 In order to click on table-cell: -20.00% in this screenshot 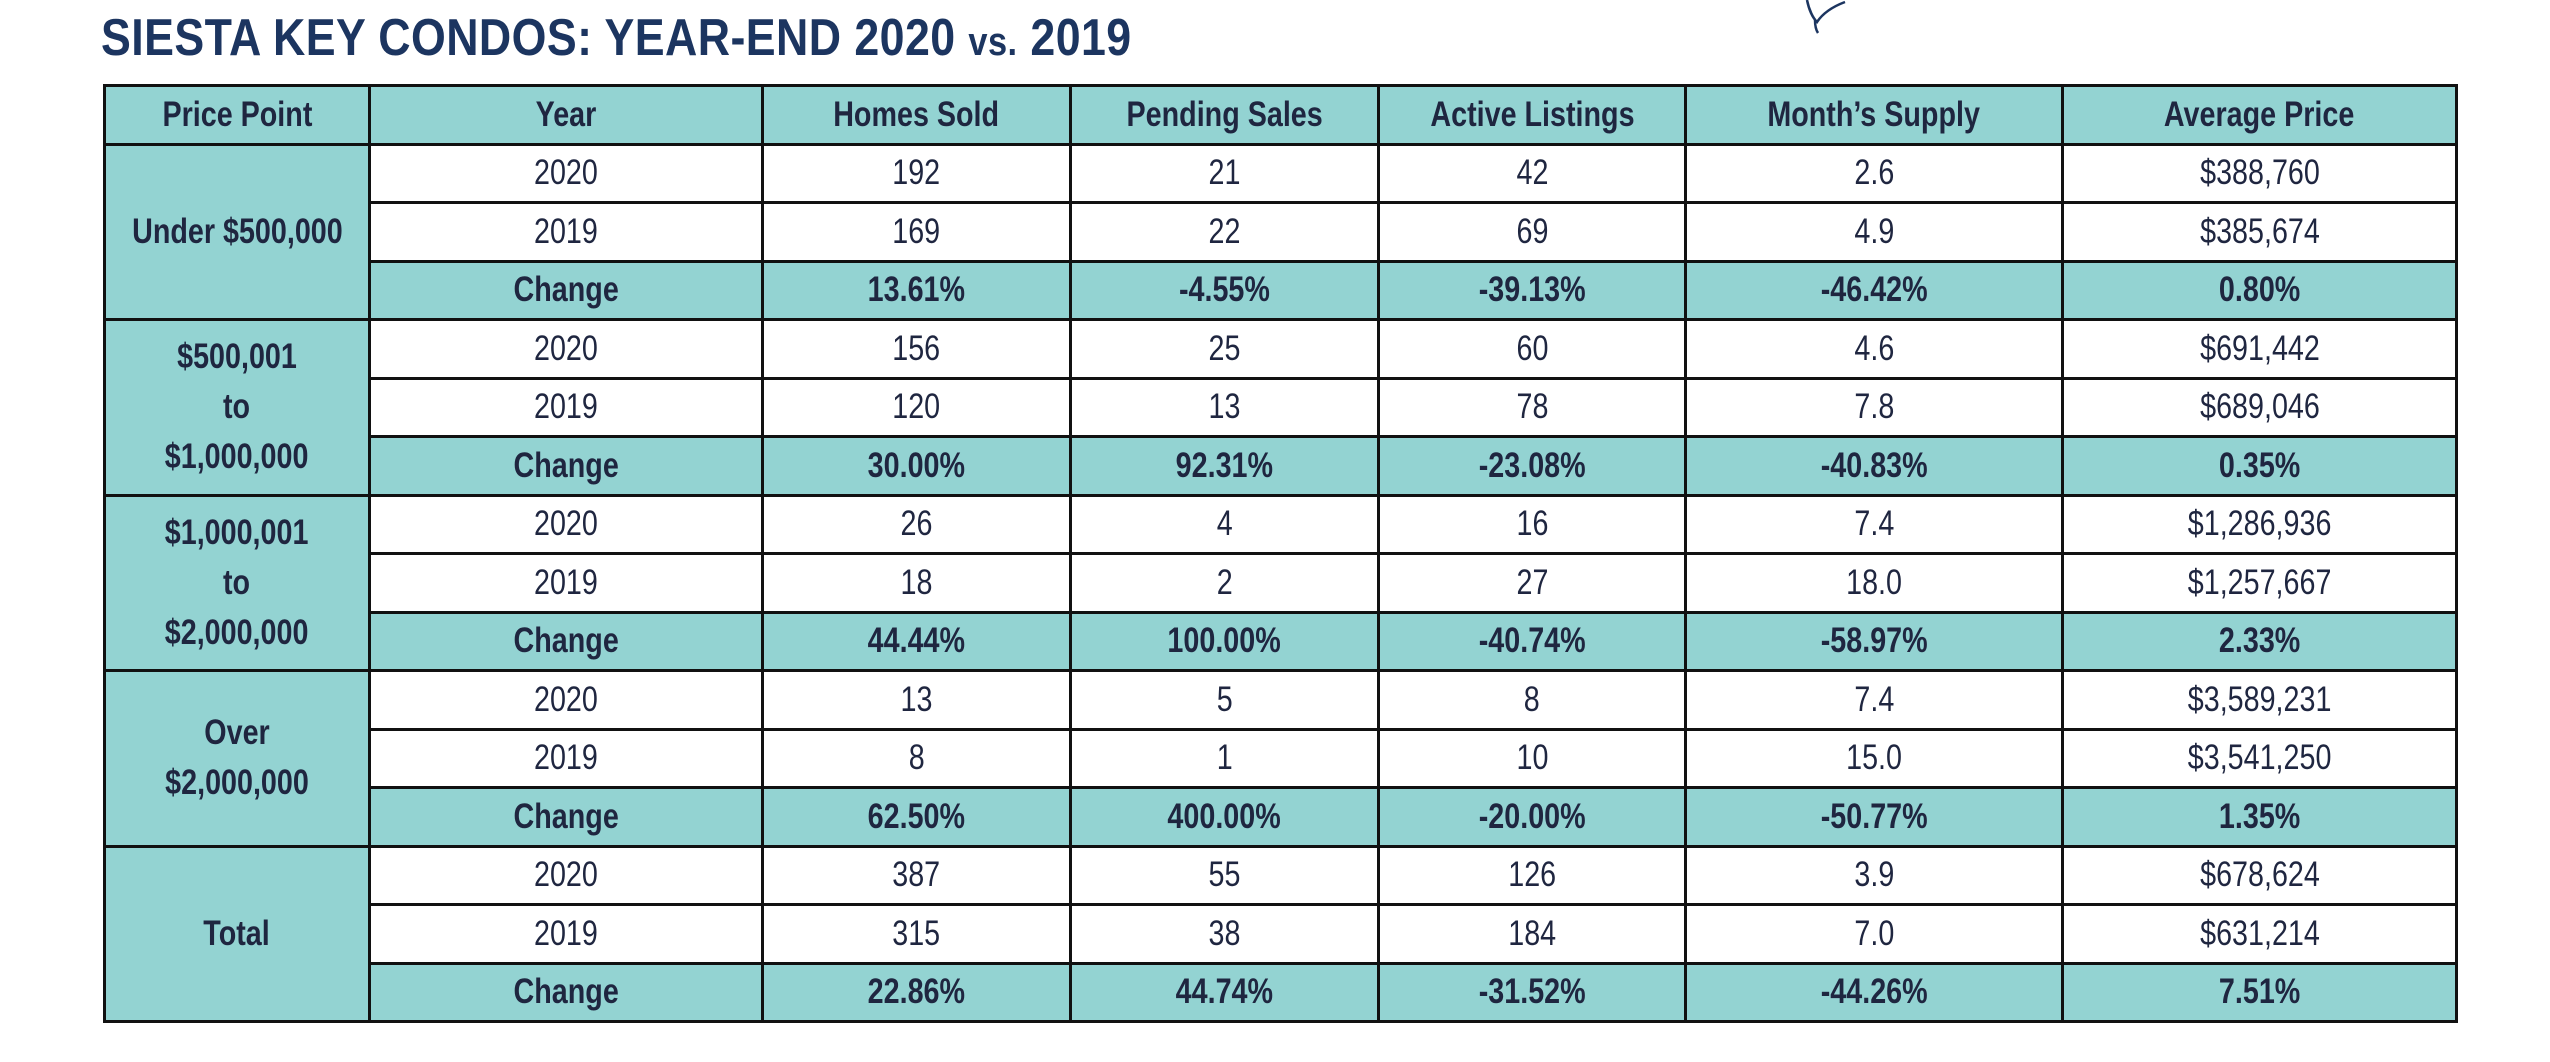, I will do `click(1532, 817)`.